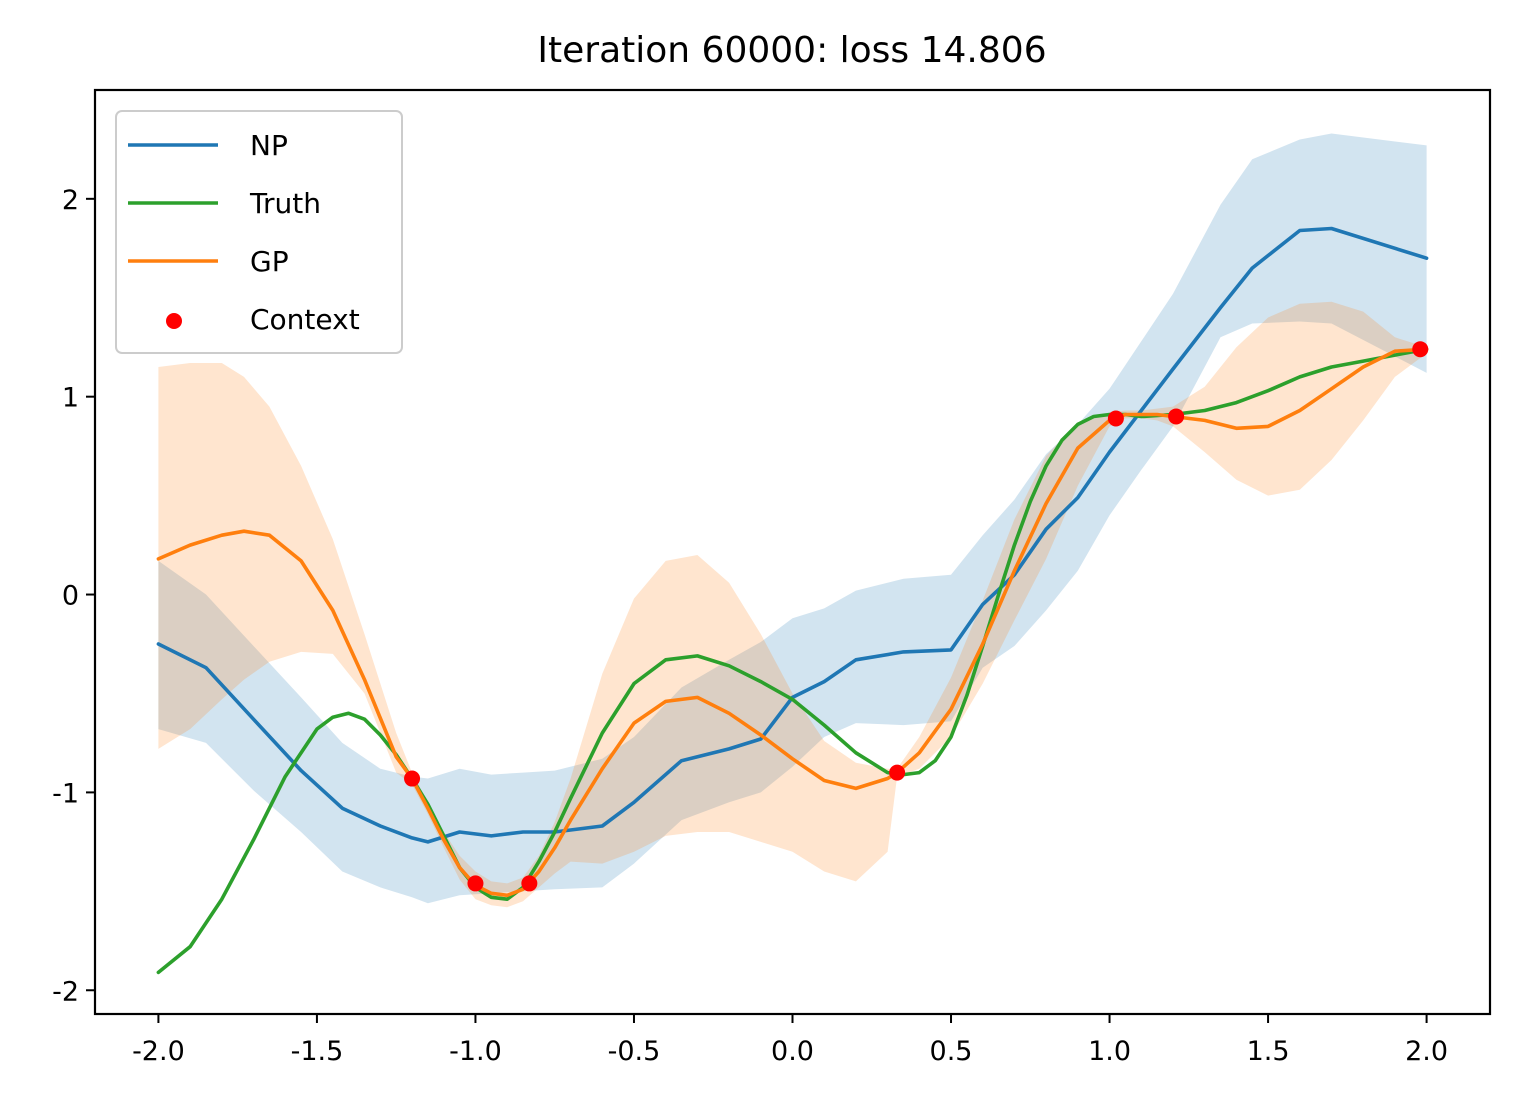 The width and height of the screenshot is (1518, 1110). I want to click on chart-title: Iteration 60000: loss 14.806, so click(791, 50).